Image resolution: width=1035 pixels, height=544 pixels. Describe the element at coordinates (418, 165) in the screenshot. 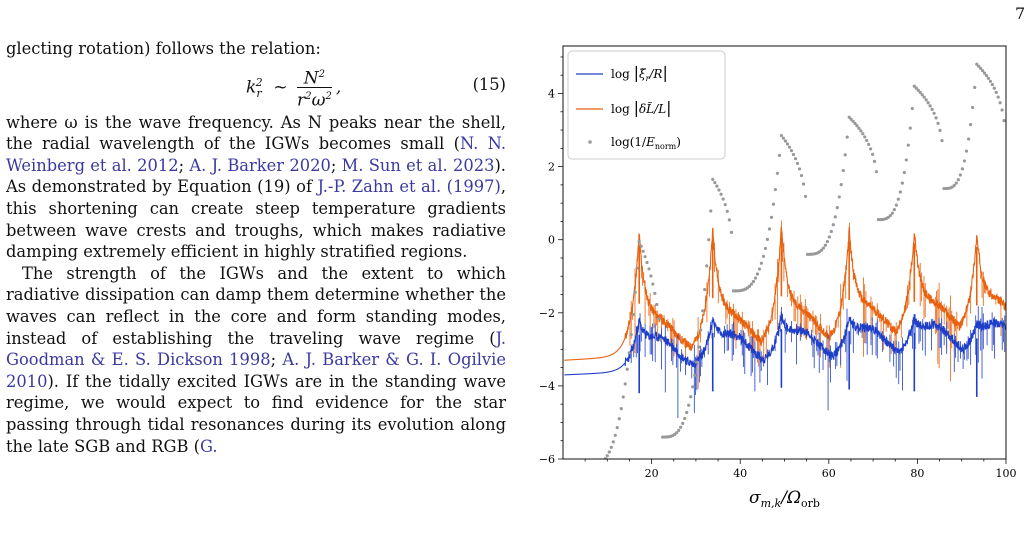

I see `citation-link: M. Sun et al. 2023` at that location.